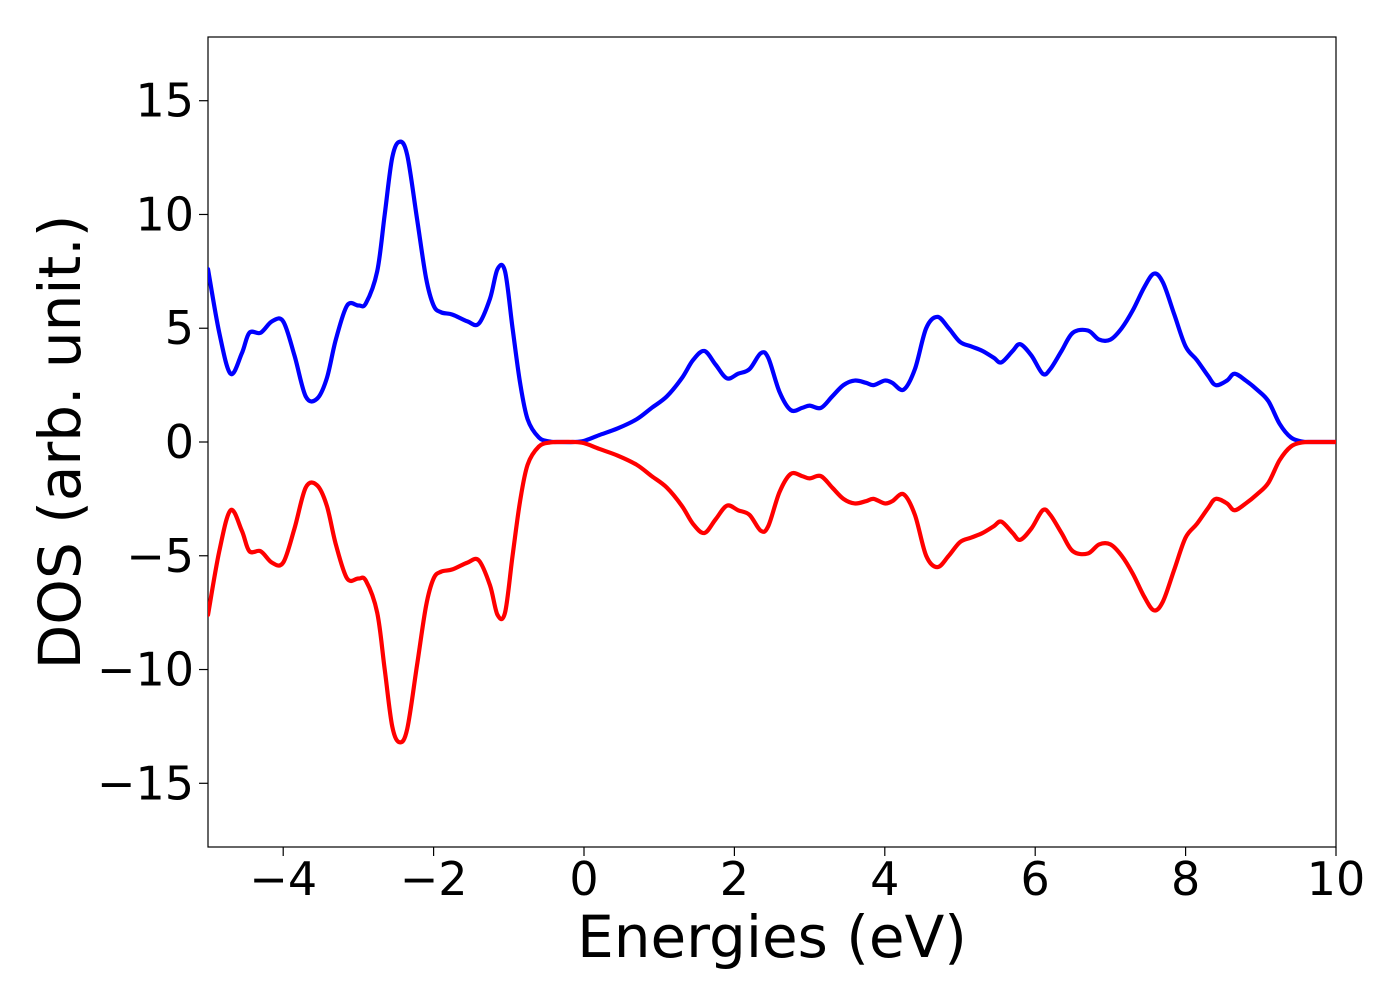 This screenshot has height=1000, width=1400. What do you see at coordinates (884, 879) in the screenshot?
I see `x-tick-label: 4` at bounding box center [884, 879].